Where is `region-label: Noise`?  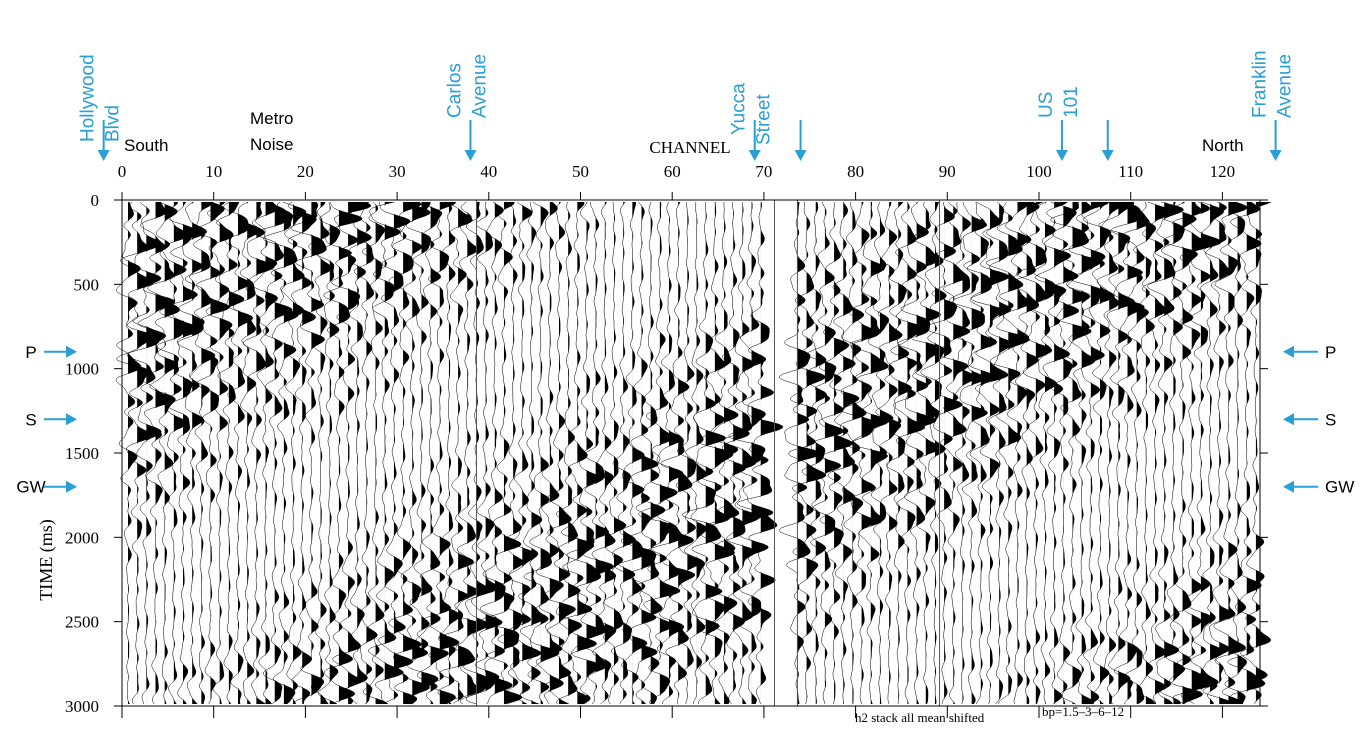
region-label: Noise is located at coordinates (271, 144).